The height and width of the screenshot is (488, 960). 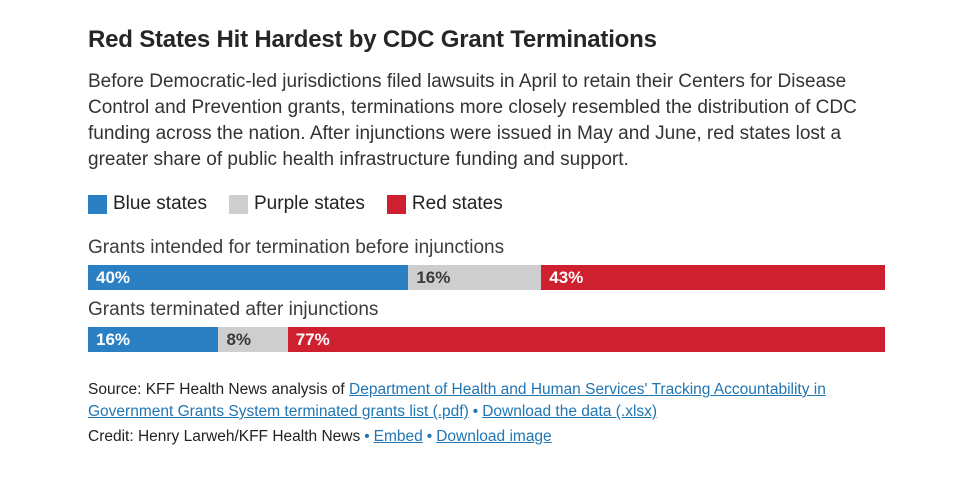 I want to click on legend-item-red-states: Red states, so click(x=444, y=204).